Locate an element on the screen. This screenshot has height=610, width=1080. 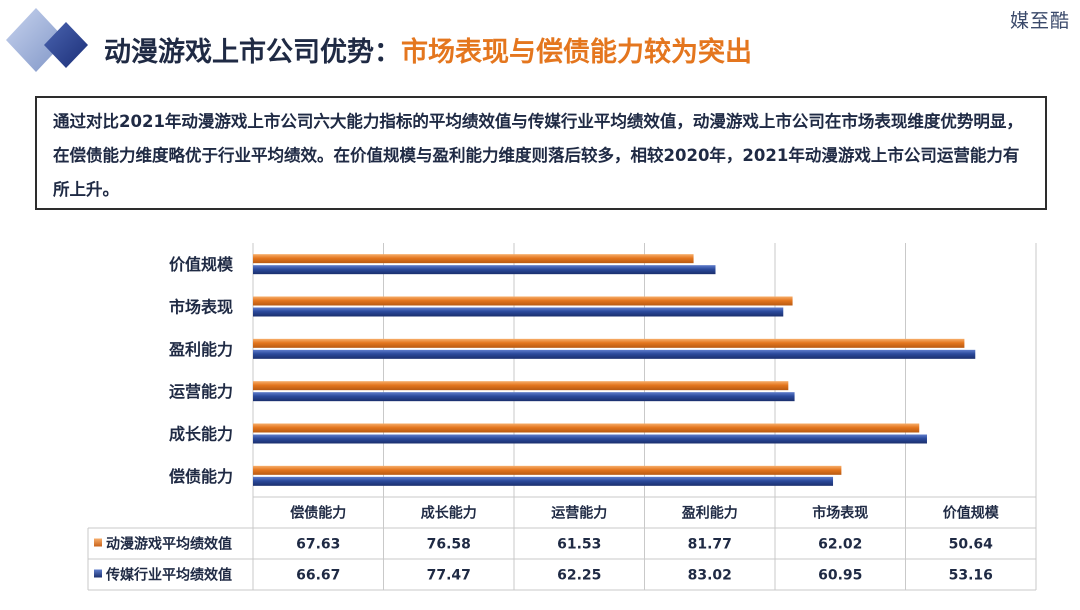
table-value-cell: 60.95 is located at coordinates (840, 576).